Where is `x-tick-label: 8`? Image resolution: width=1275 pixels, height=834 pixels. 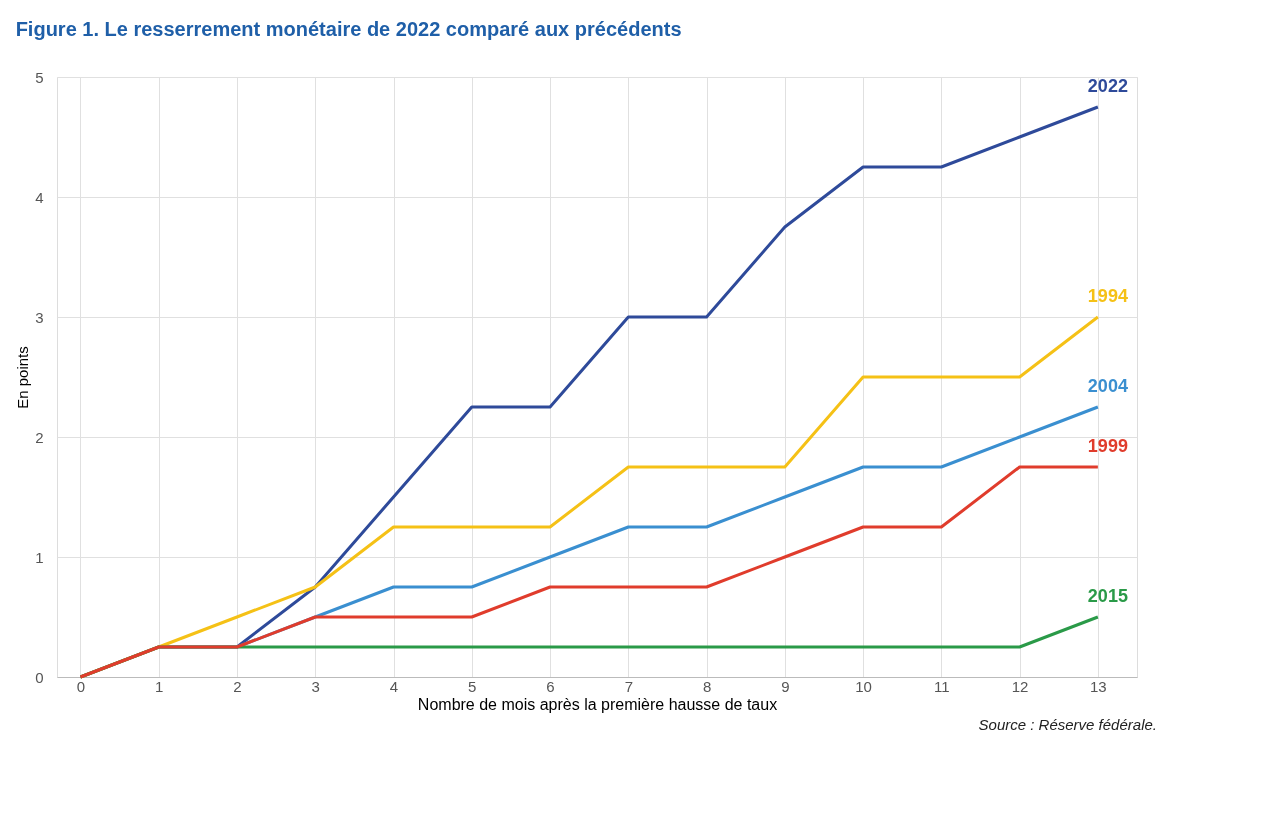
x-tick-label: 8 is located at coordinates (707, 686).